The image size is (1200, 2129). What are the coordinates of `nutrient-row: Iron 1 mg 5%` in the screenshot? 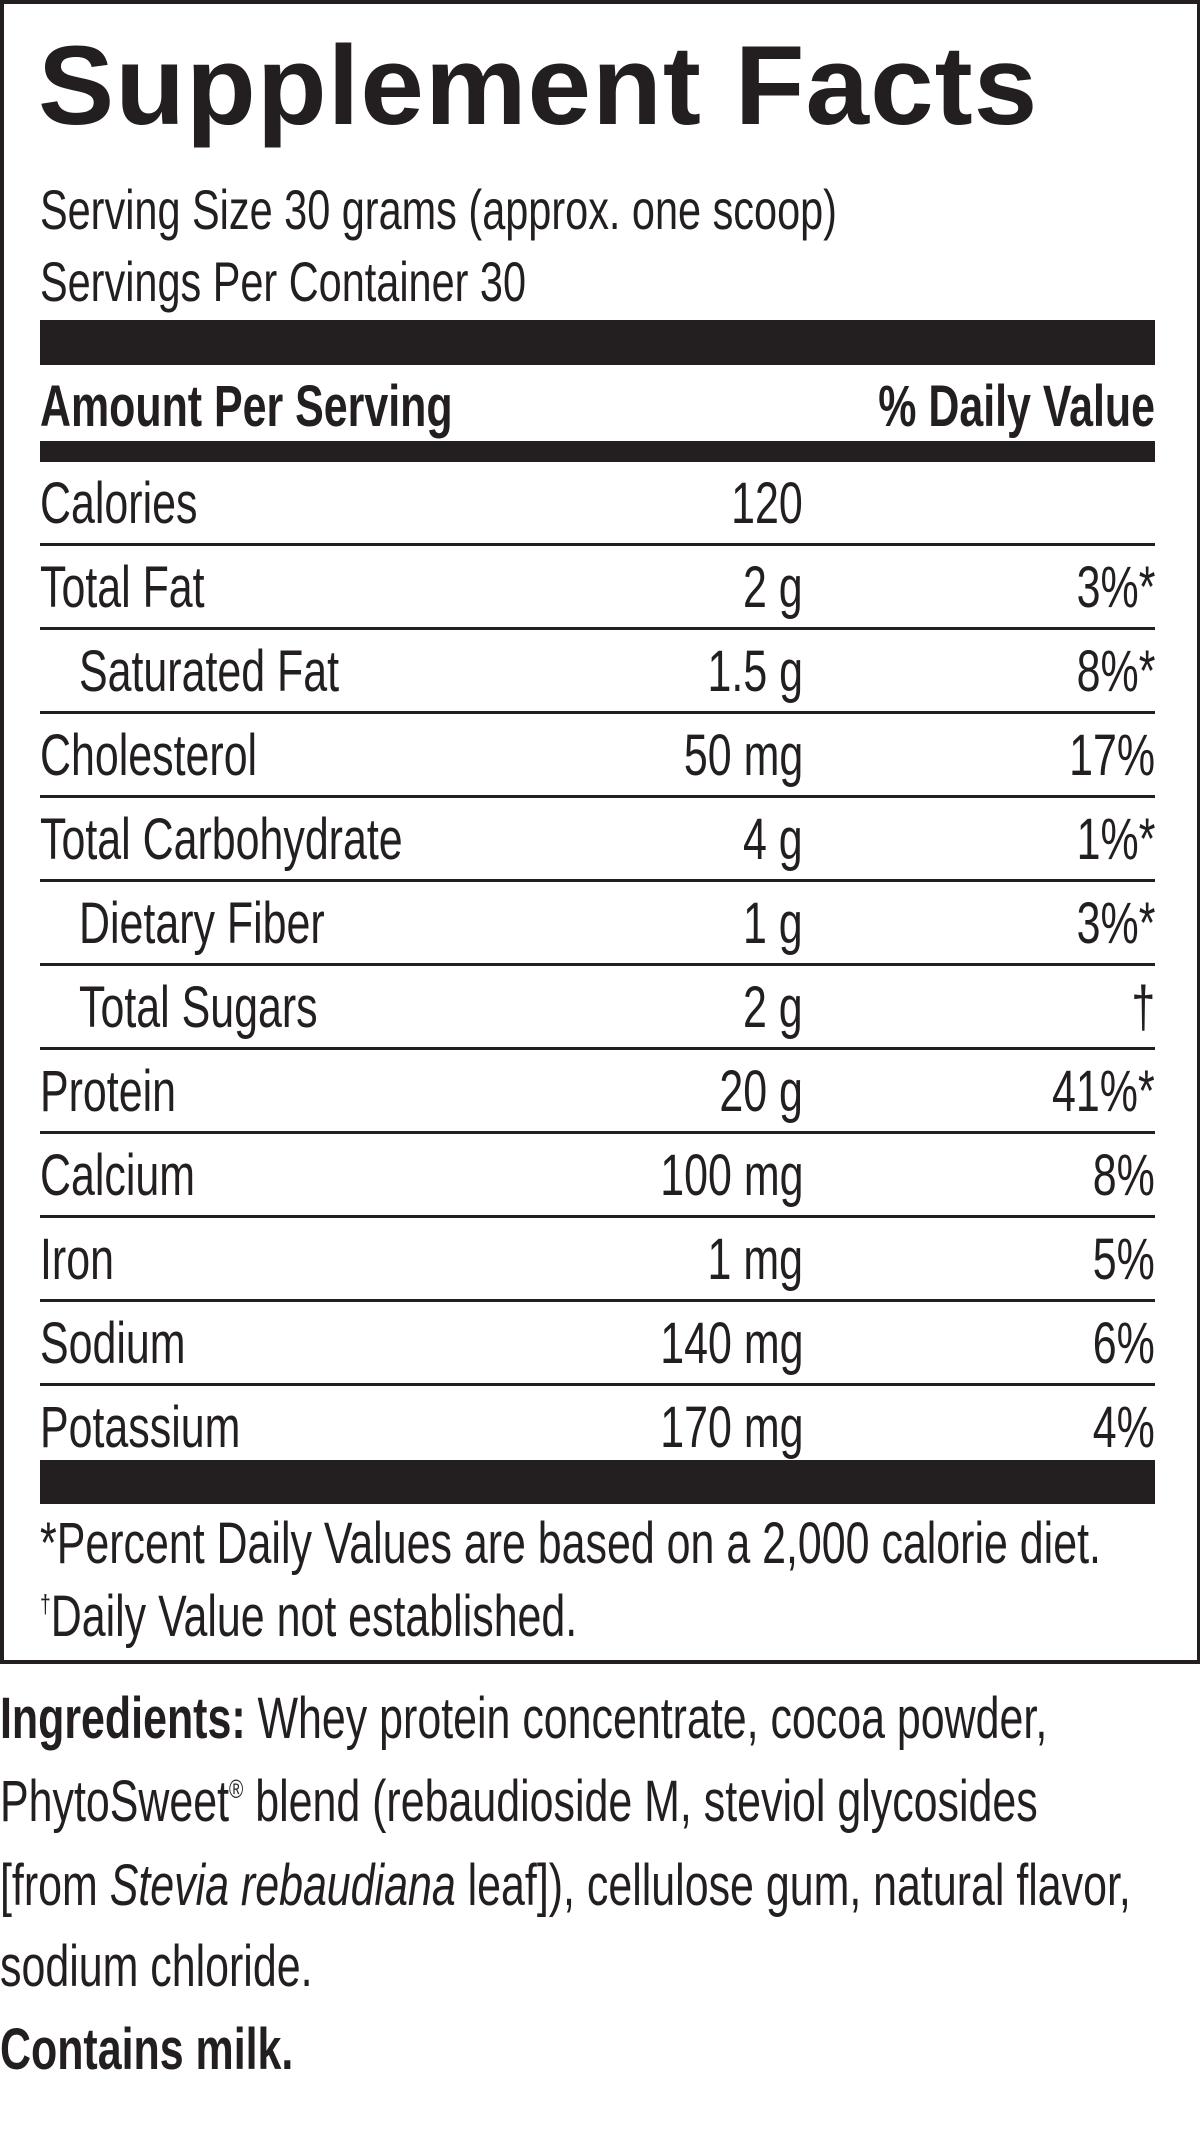 It's located at (597, 1260).